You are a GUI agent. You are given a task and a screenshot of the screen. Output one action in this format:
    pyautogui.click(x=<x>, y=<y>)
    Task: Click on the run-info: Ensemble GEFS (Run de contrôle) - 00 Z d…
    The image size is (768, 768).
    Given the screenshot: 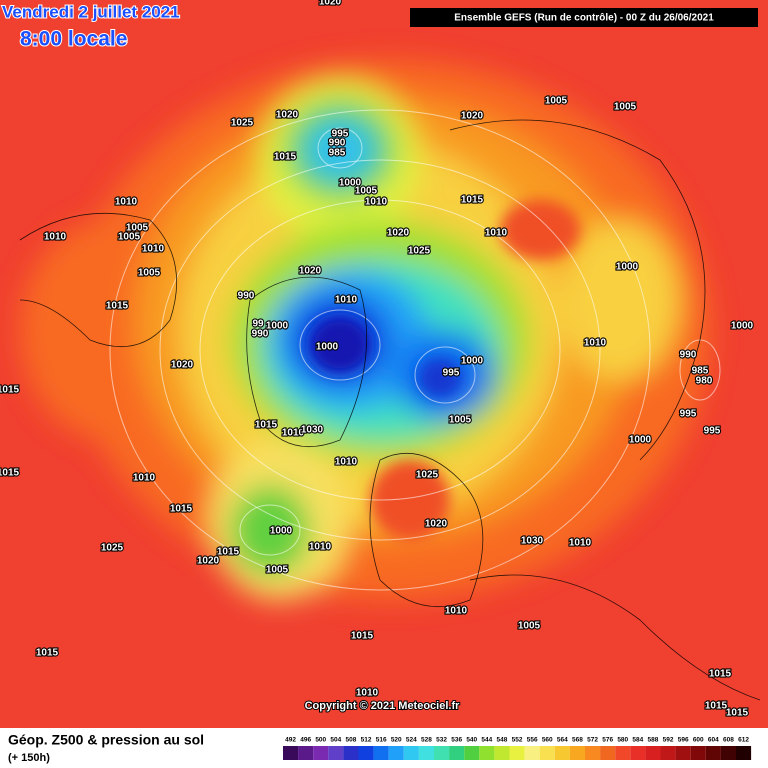 What is the action you would take?
    pyautogui.click(x=584, y=18)
    